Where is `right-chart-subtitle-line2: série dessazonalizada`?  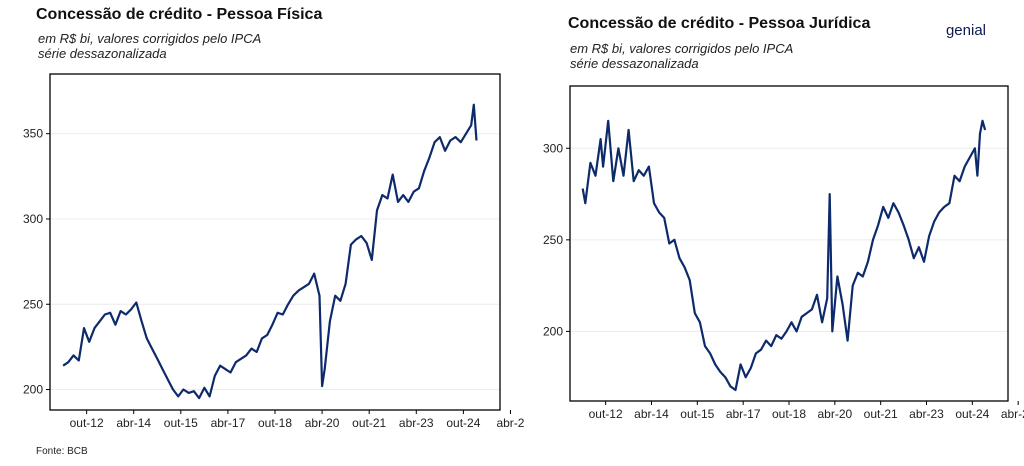
right-chart-subtitle-line2: série dessazonalizada is located at coordinates (634, 63).